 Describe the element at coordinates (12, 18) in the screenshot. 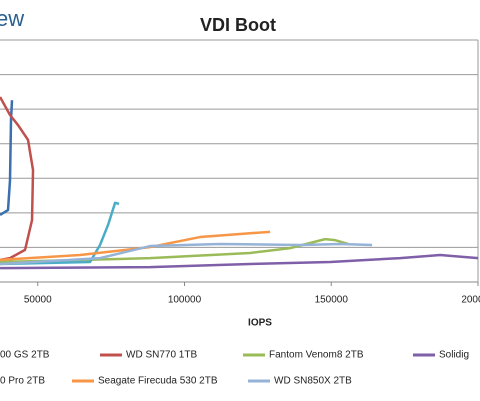

I see `brand-logo: ew` at that location.